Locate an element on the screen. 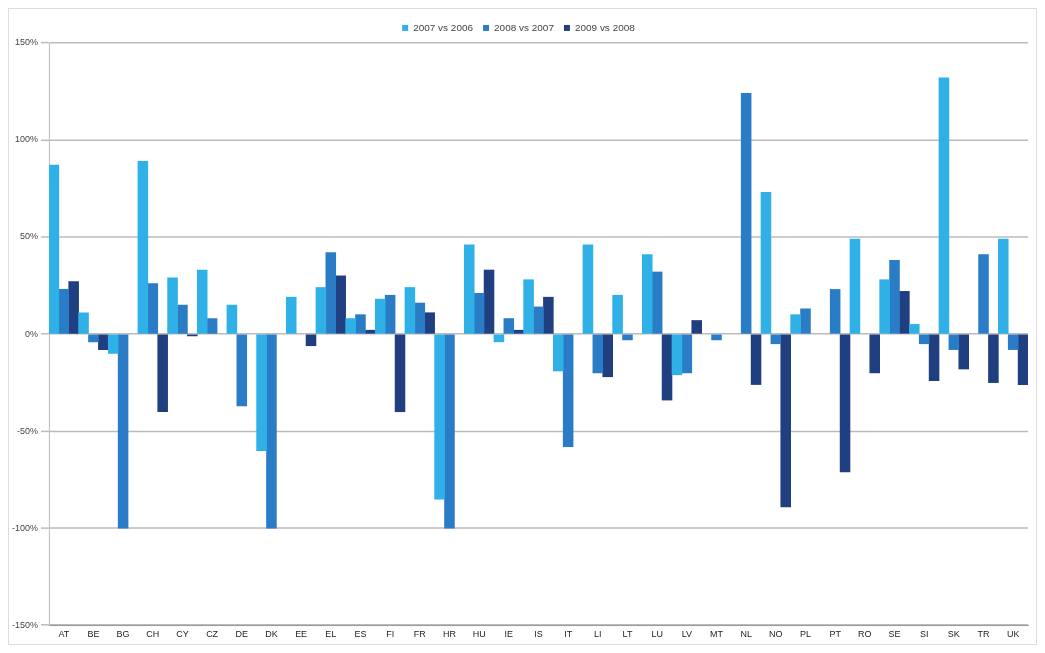 The width and height of the screenshot is (1045, 653). x-tick-label: SK is located at coordinates (953, 634).